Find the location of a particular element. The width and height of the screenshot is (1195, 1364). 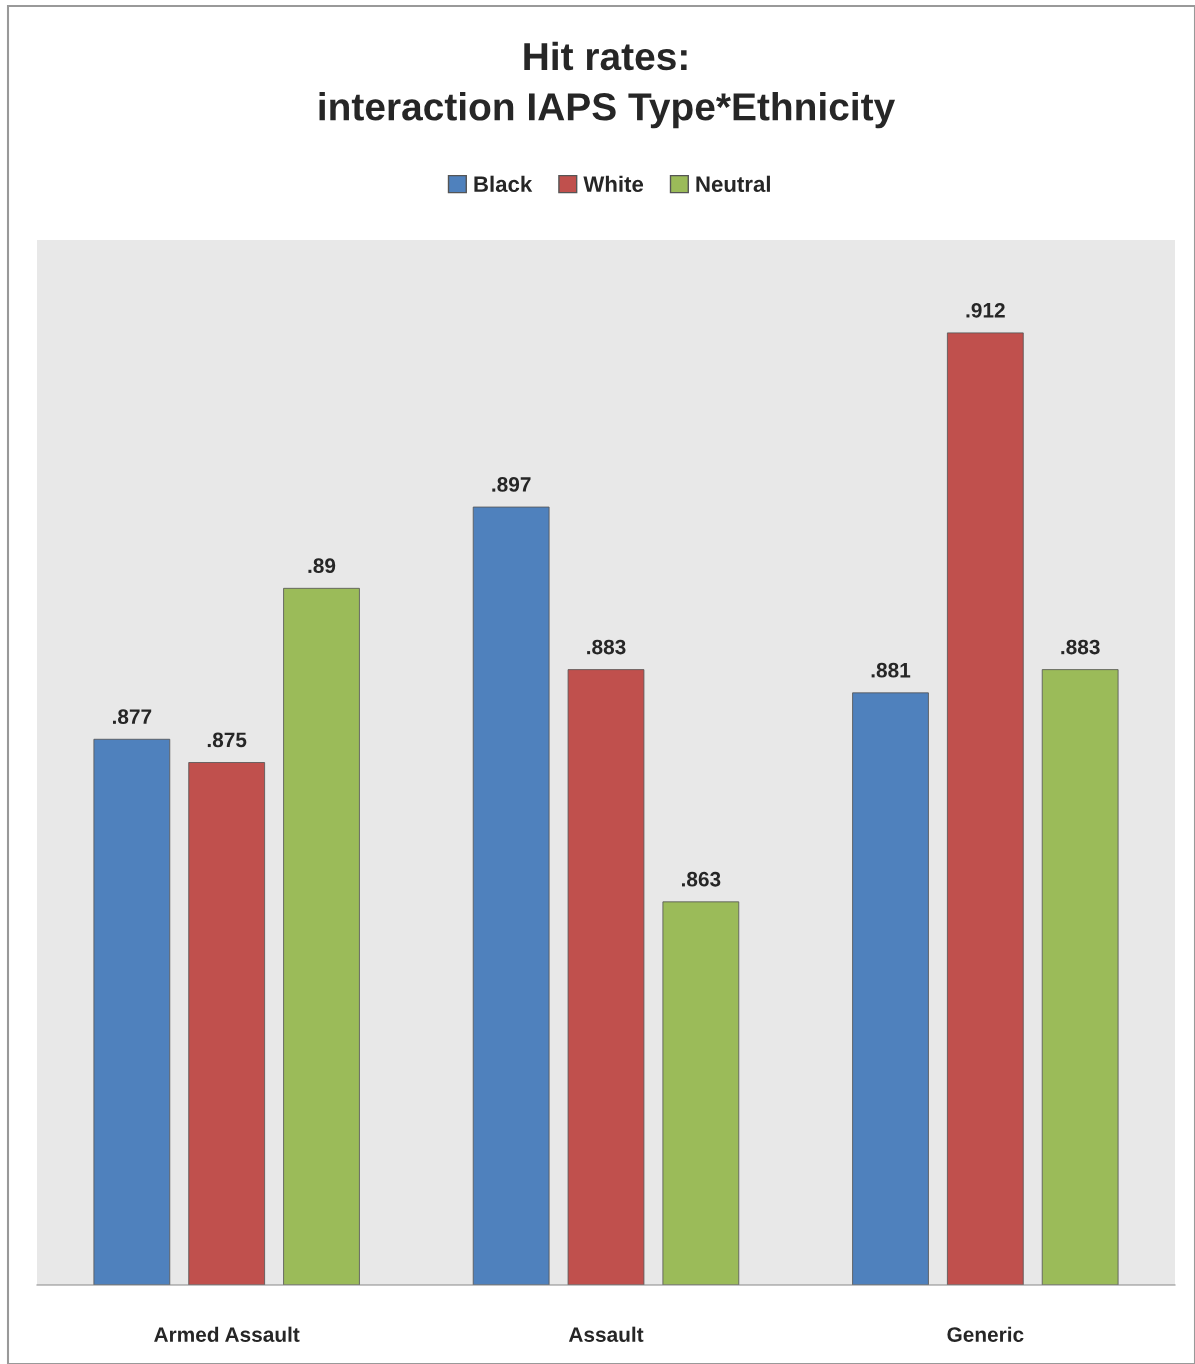

data-label: .89 is located at coordinates (322, 566).